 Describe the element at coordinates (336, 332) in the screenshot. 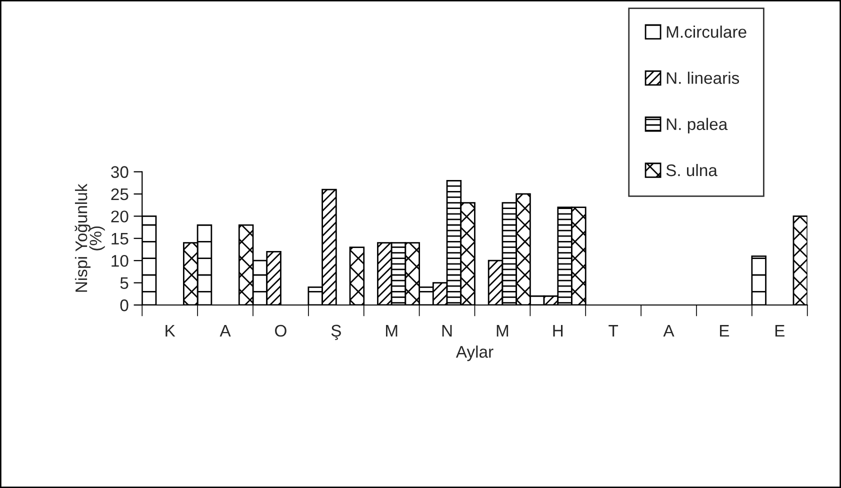

I see `x-tick-label: Ş` at that location.